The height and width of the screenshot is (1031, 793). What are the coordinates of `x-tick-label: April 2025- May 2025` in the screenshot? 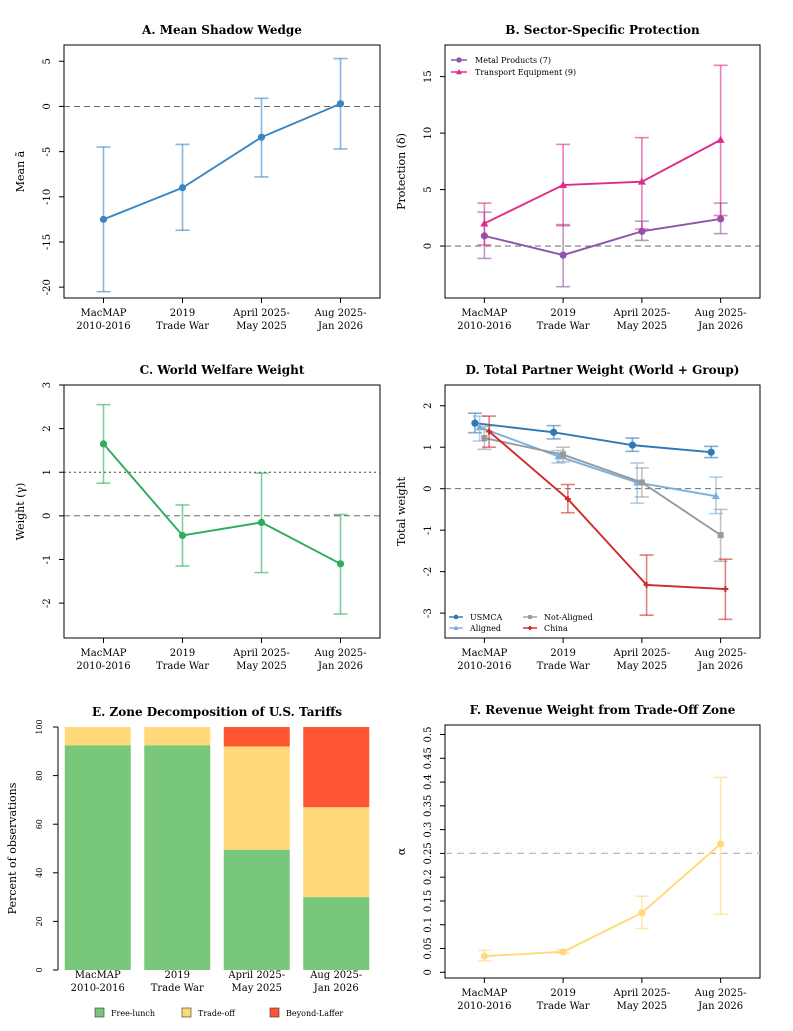 It's located at (641, 660).